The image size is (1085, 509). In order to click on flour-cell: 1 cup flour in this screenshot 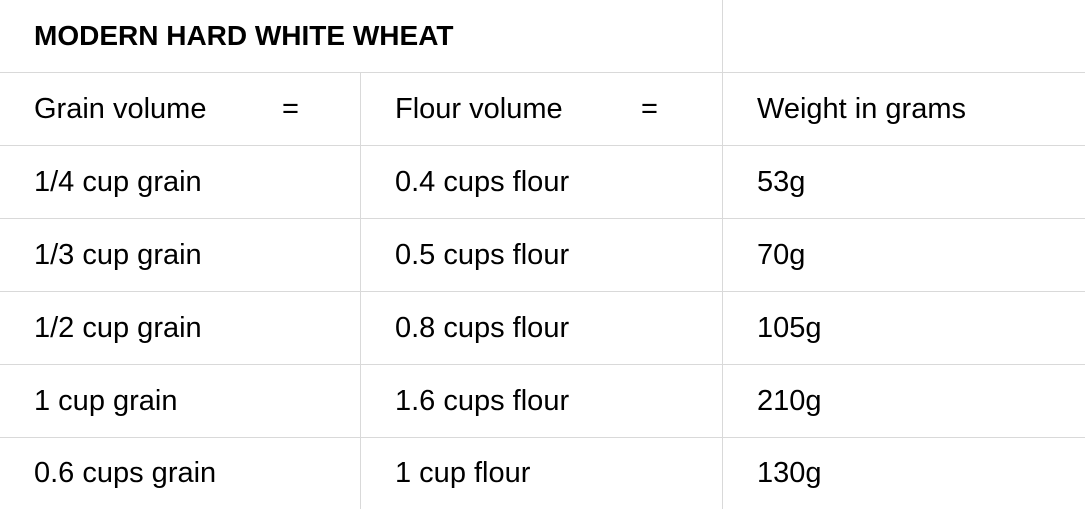, I will do `click(542, 473)`.